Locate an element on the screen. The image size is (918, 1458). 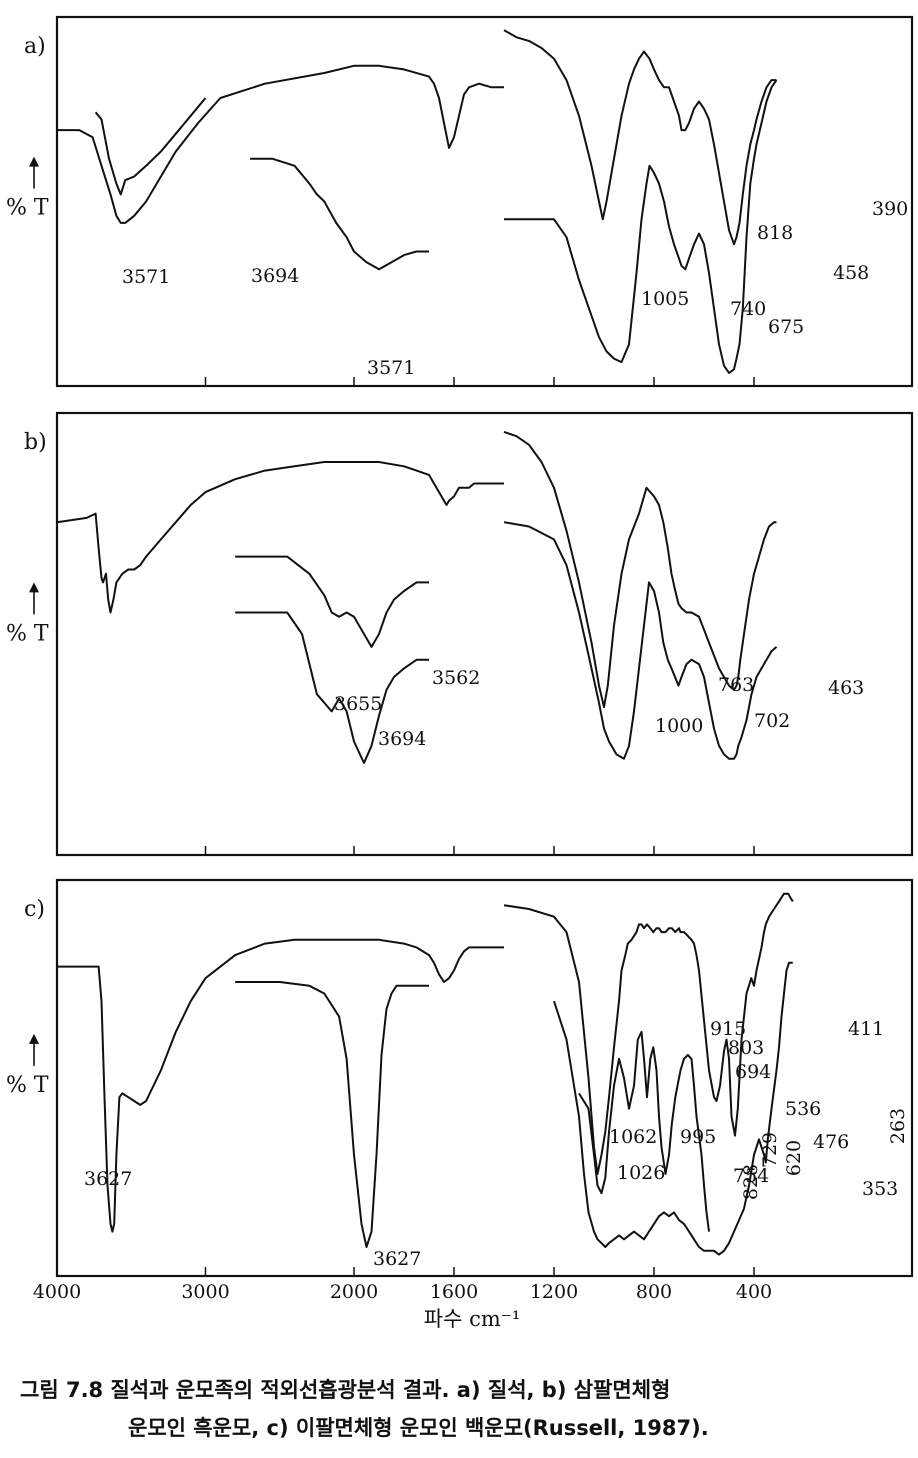
x-tick-label: 1600 is located at coordinates (454, 1292).